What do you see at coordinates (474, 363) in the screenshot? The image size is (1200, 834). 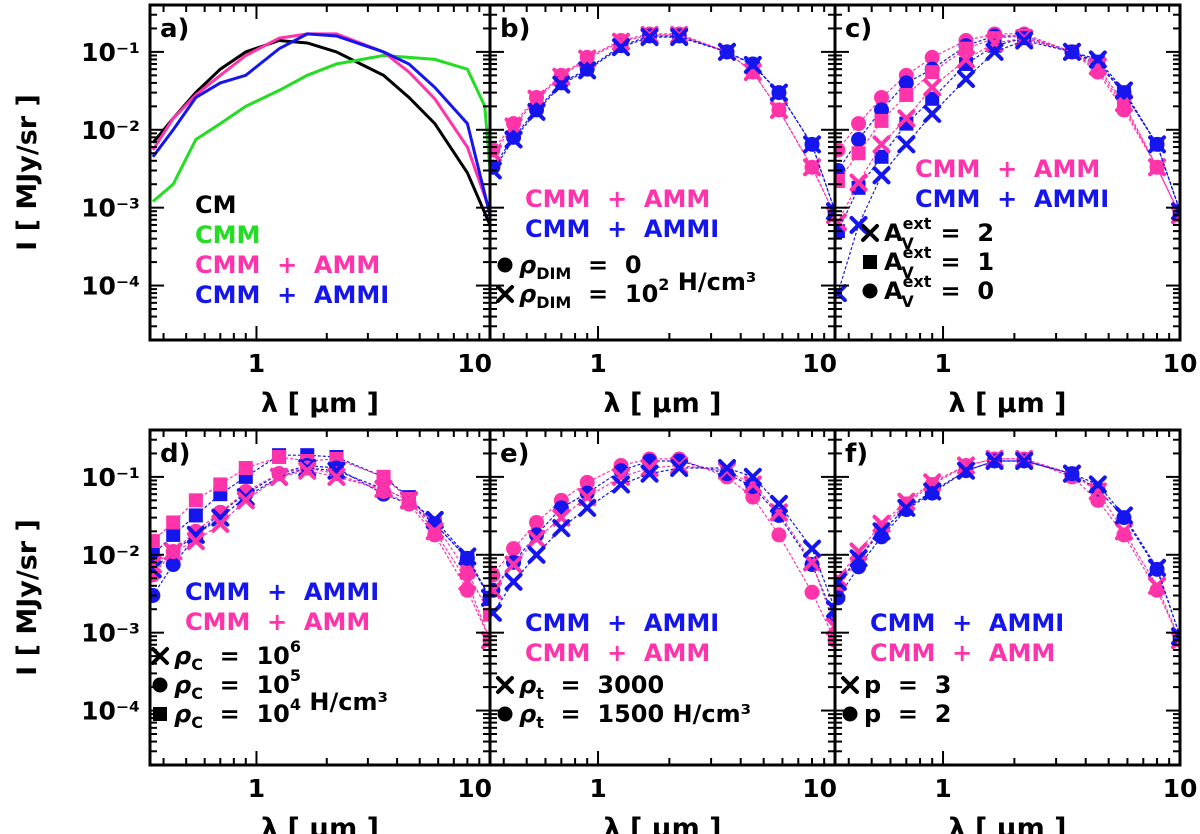 I see `x-tick-label: 10` at bounding box center [474, 363].